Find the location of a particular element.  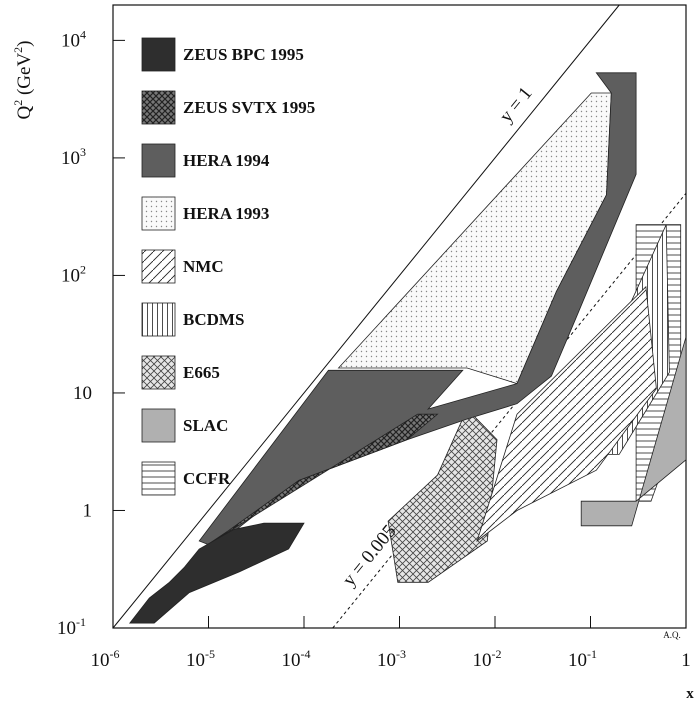

x-tick-label: 10⁻⁴ is located at coordinates (296, 659).